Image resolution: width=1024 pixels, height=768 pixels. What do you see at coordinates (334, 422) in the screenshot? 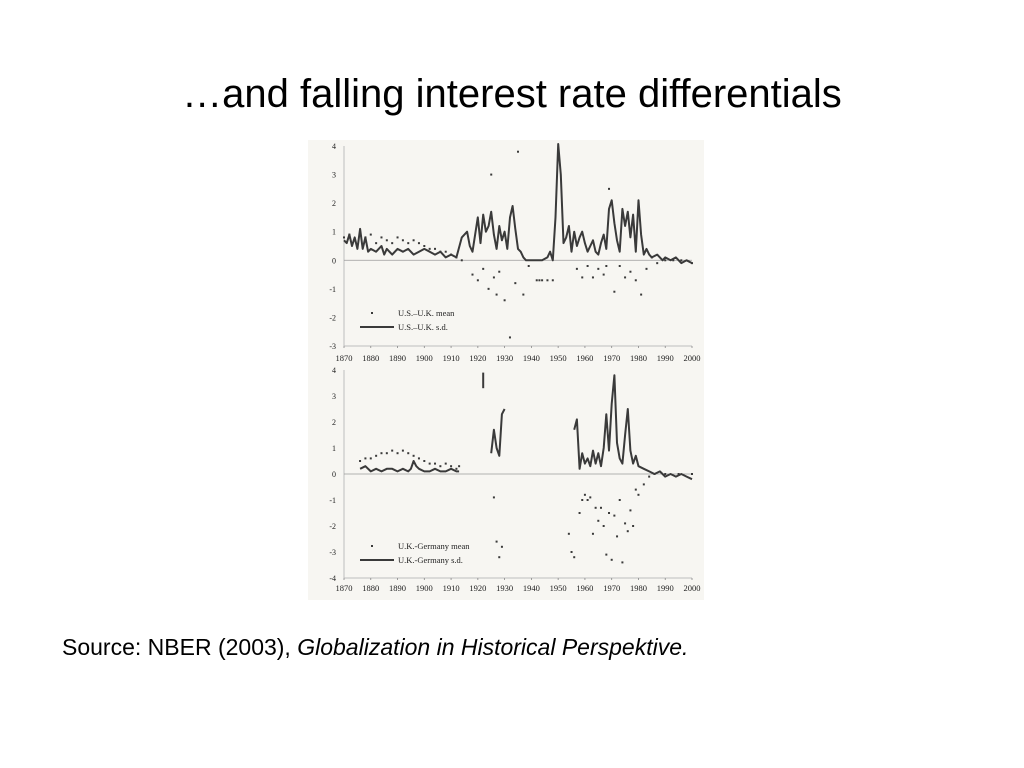
I see `y-tick-label: 2` at bounding box center [334, 422].